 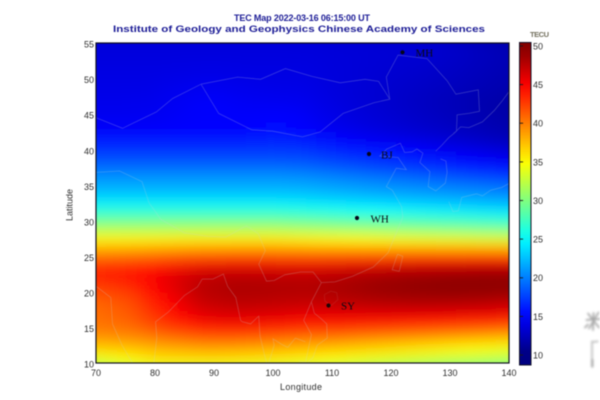 What do you see at coordinates (508, 373) in the screenshot?
I see `svg-text: 140` at bounding box center [508, 373].